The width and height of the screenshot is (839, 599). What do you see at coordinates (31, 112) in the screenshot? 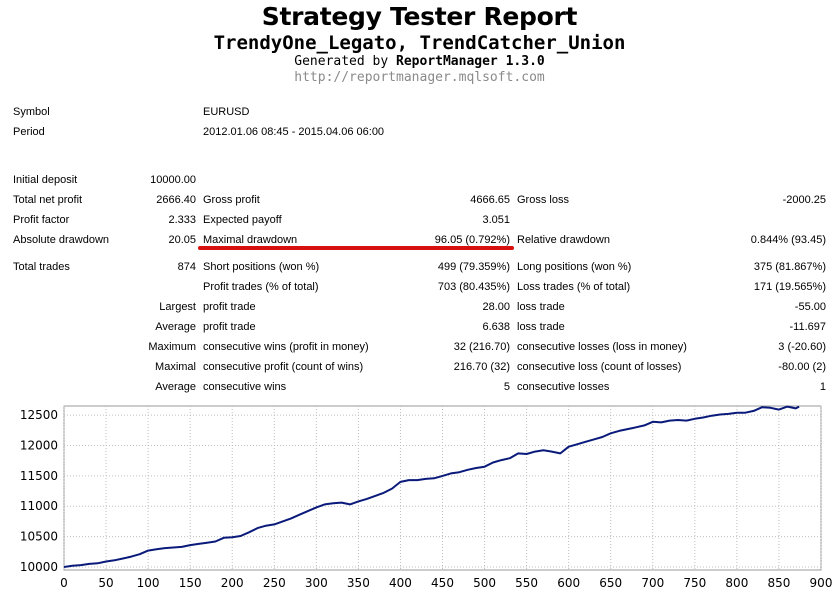
I see `symbol-label: Symbol` at bounding box center [31, 112].